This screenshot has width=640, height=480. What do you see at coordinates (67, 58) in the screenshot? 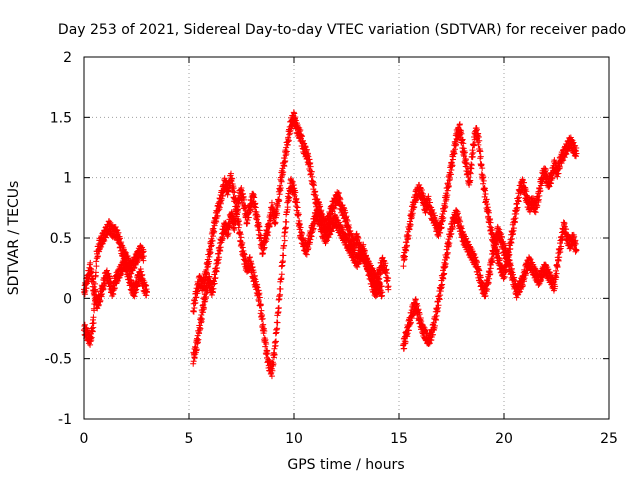
I see `y-tick-label: 2` at bounding box center [67, 58].